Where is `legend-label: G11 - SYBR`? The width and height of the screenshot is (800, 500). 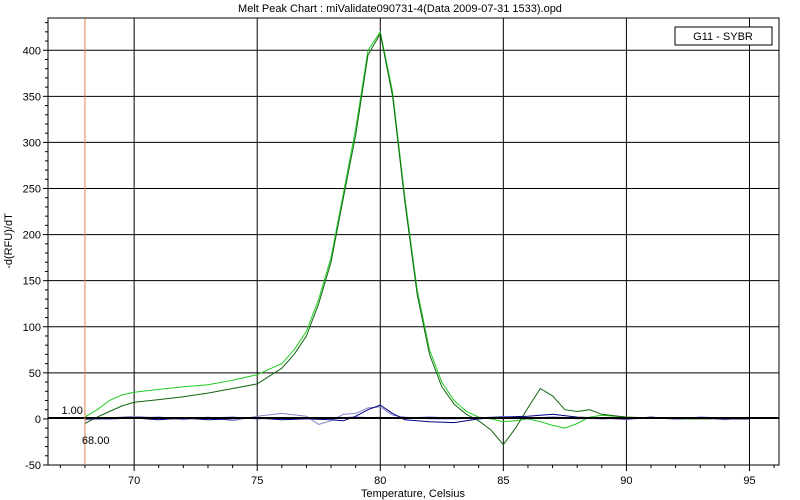
legend-label: G11 - SYBR is located at coordinates (723, 37).